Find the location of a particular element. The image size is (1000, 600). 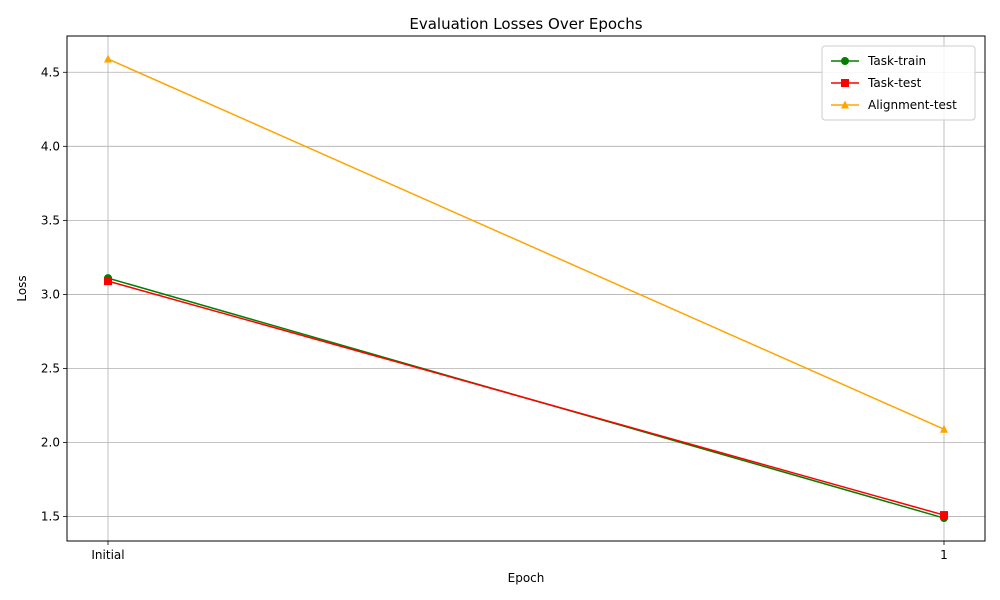

legend-item-task-train: Task-train is located at coordinates (878, 61).